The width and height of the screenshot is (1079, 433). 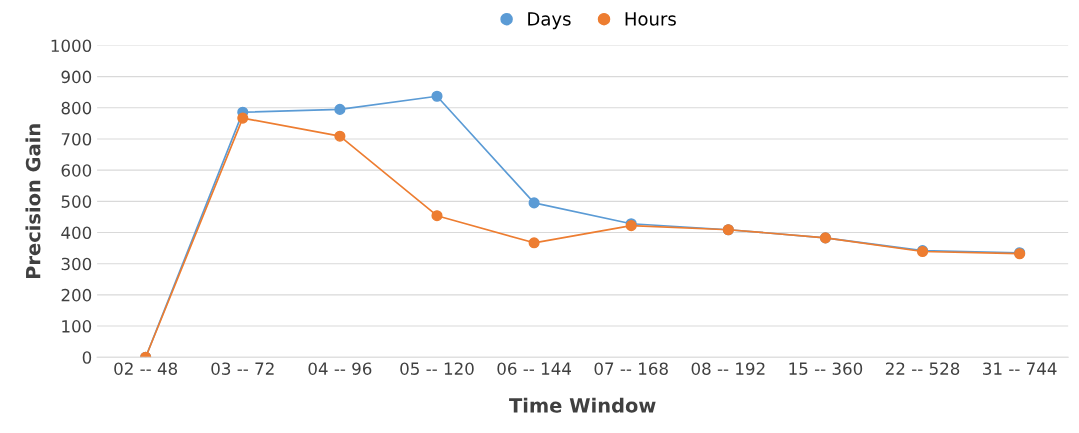 What do you see at coordinates (728, 368) in the screenshot?
I see `x-tick-label: 08 -- 192` at bounding box center [728, 368].